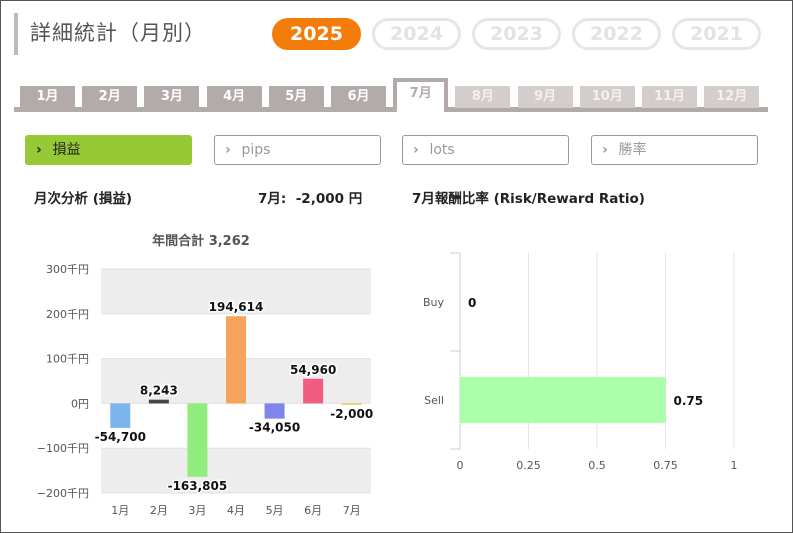 This screenshot has height=533, width=793. Describe the element at coordinates (434, 302) in the screenshot. I see `category-label: Buy` at that location.